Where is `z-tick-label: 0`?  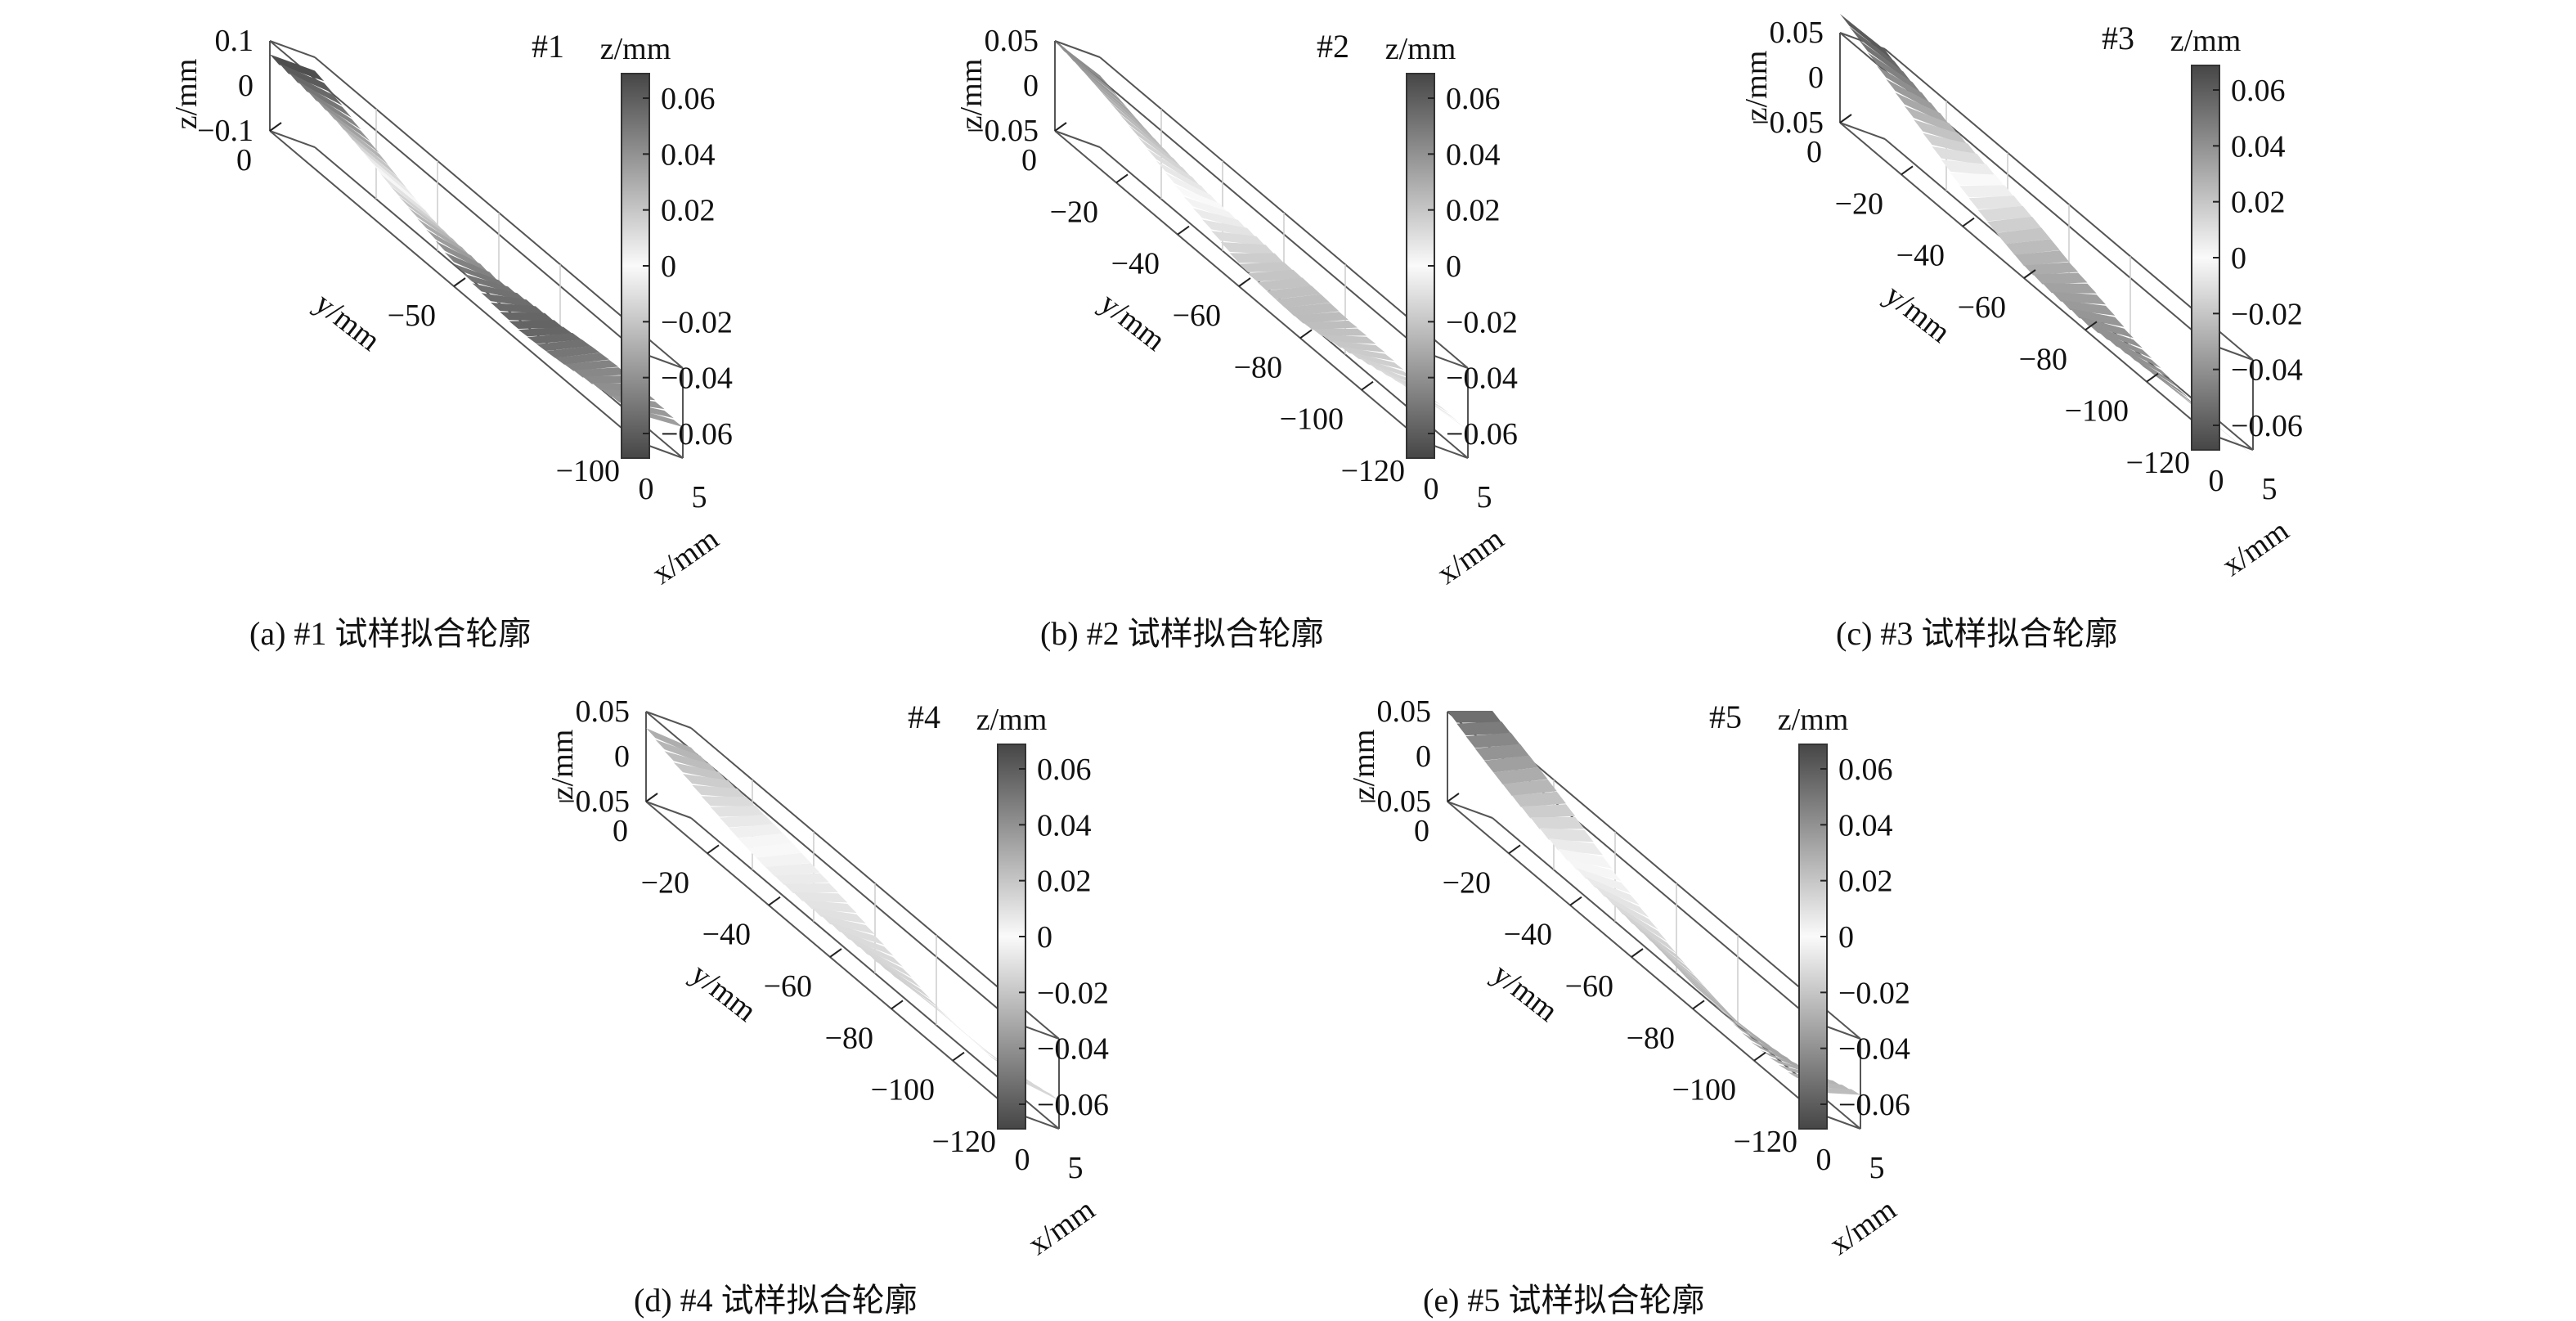 z-tick-label: 0 is located at coordinates (1031, 86).